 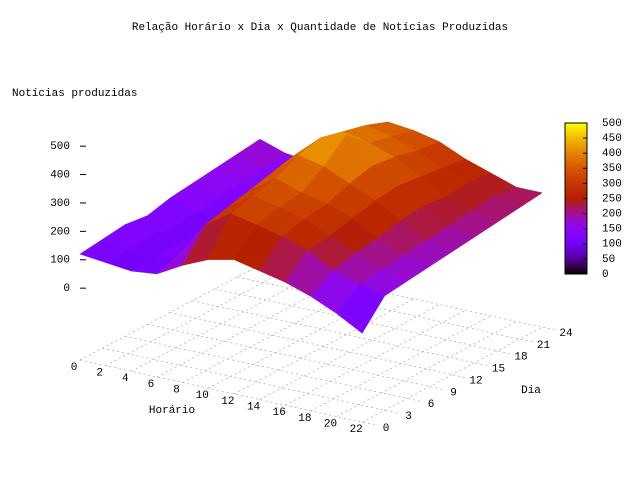 What do you see at coordinates (612, 124) in the screenshot?
I see `colorbar-tick-label: 500` at bounding box center [612, 124].